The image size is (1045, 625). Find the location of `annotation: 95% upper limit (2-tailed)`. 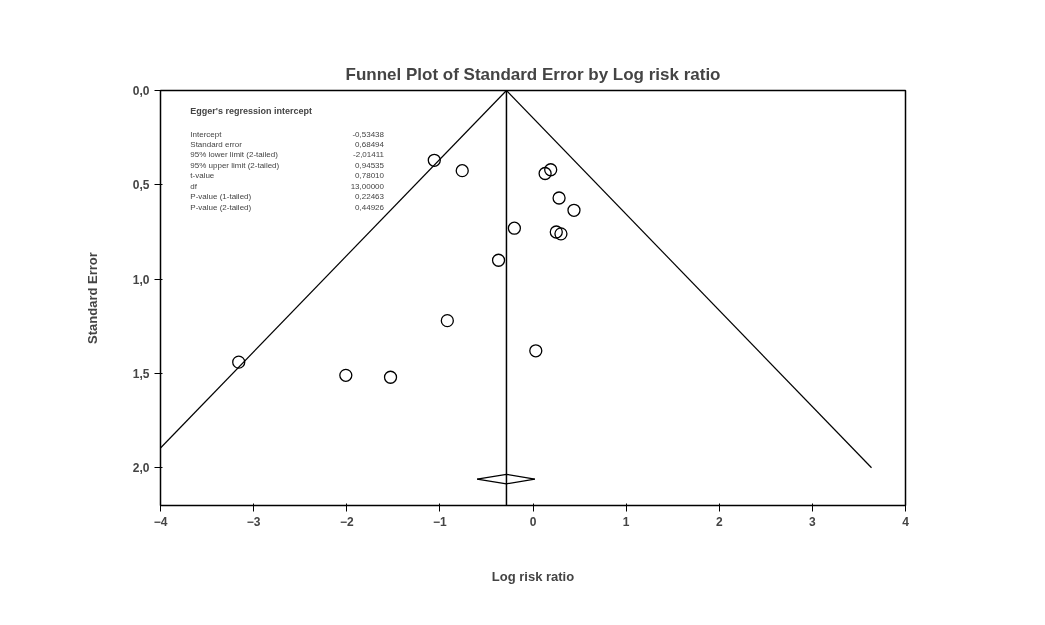

annotation: 95% upper limit (2-tailed) is located at coordinates (235, 165).